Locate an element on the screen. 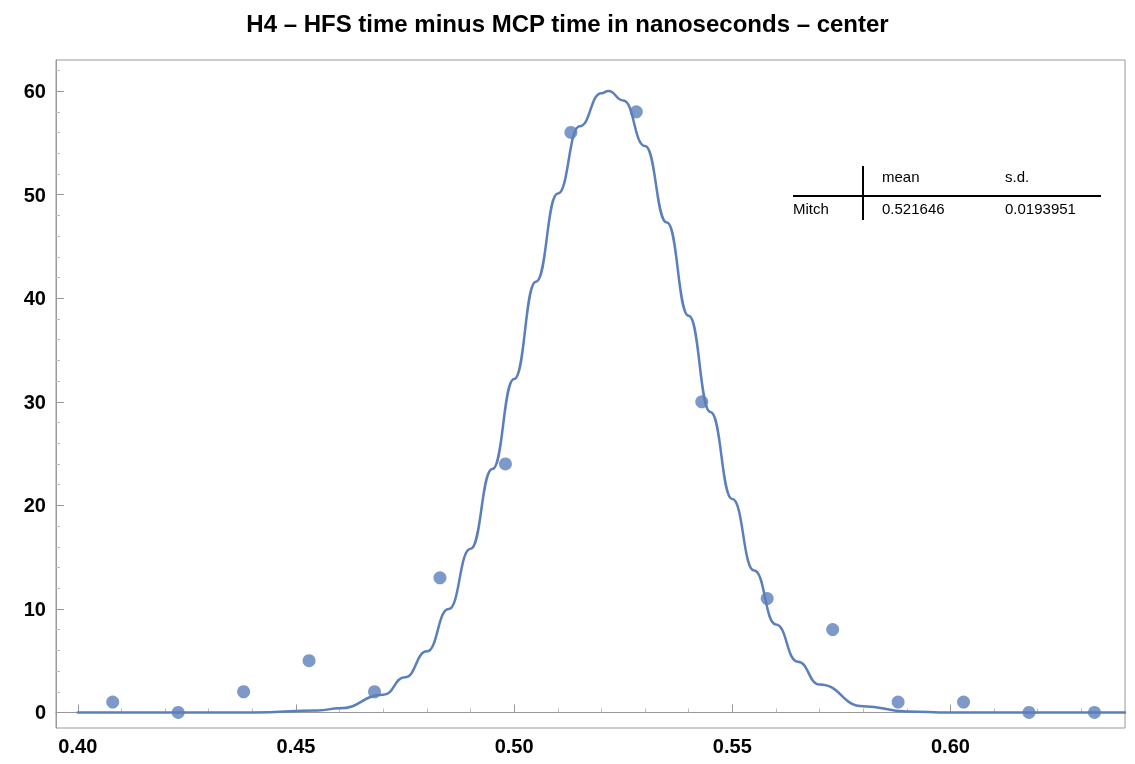 This screenshot has height=764, width=1135. annotation: s.d. is located at coordinates (1017, 176).